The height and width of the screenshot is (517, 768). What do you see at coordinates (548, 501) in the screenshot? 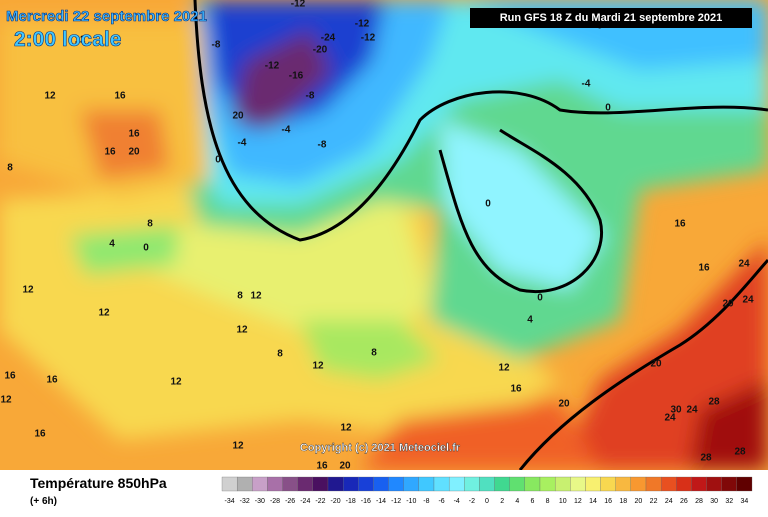
I see `scale-label: 8` at bounding box center [548, 501].